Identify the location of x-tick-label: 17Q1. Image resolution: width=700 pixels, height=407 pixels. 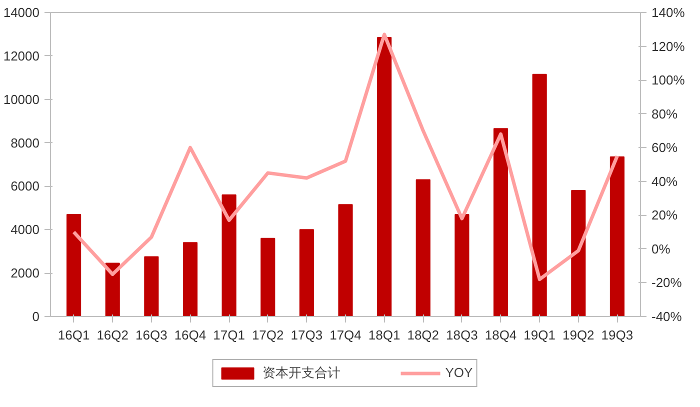
(229, 335).